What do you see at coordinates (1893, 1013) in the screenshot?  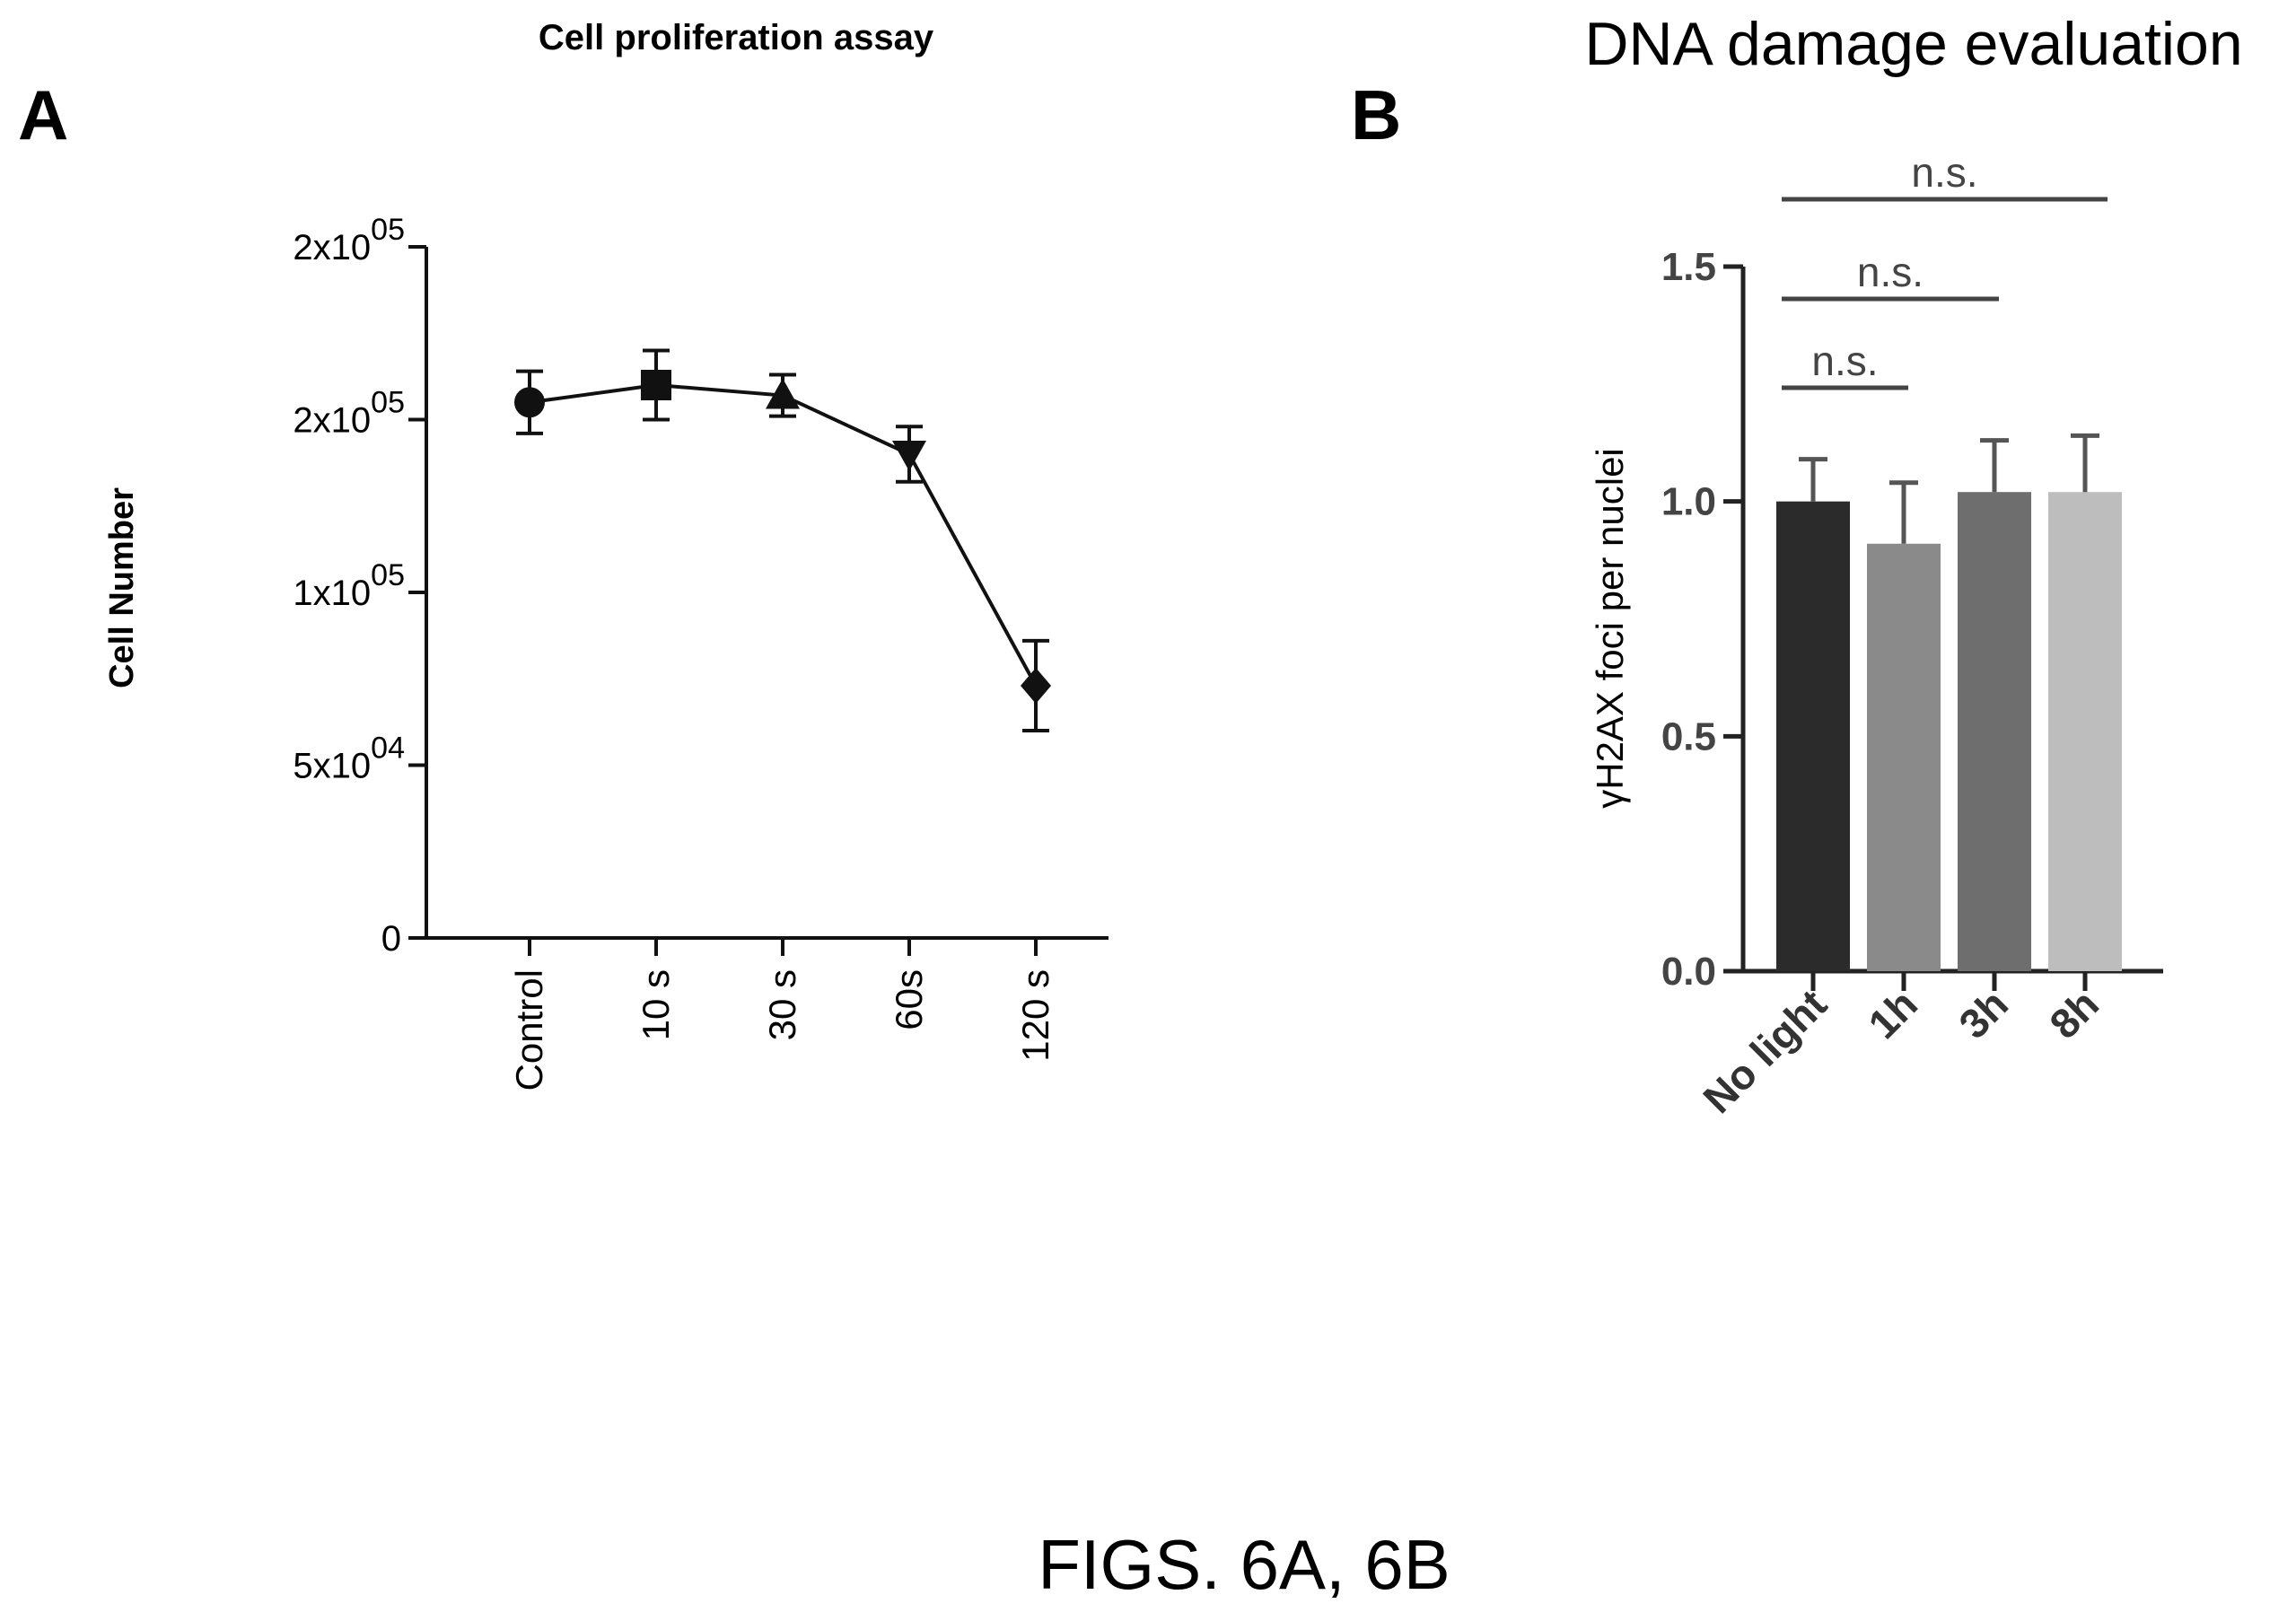 I see `x-tick-label-1h: 1h` at bounding box center [1893, 1013].